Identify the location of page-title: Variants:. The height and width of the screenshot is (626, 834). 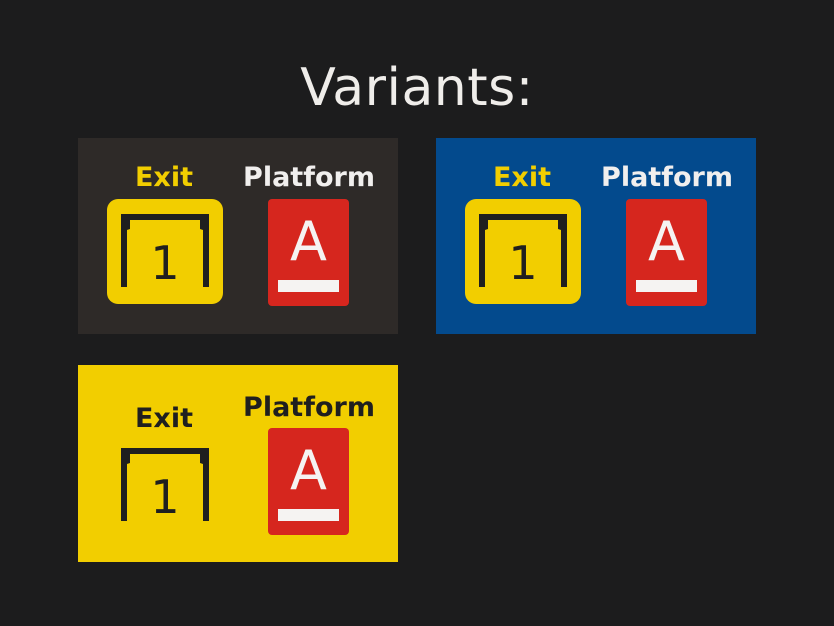
(417, 88).